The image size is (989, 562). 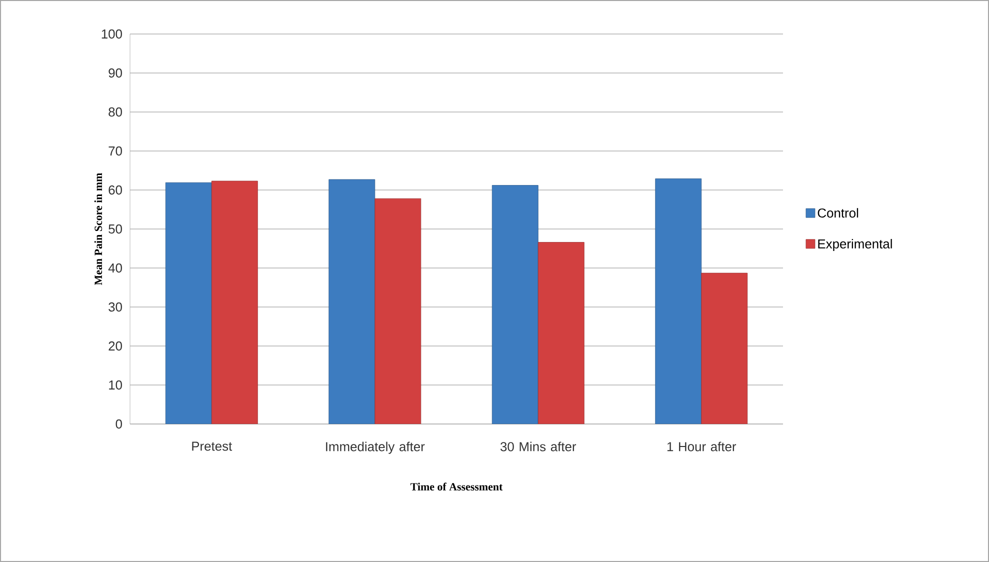 What do you see at coordinates (855, 245) in the screenshot?
I see `legend-label: Experimental` at bounding box center [855, 245].